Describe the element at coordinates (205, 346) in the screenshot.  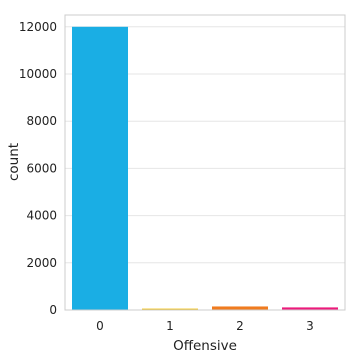
I see `x-axis-label: Offensive` at that location.